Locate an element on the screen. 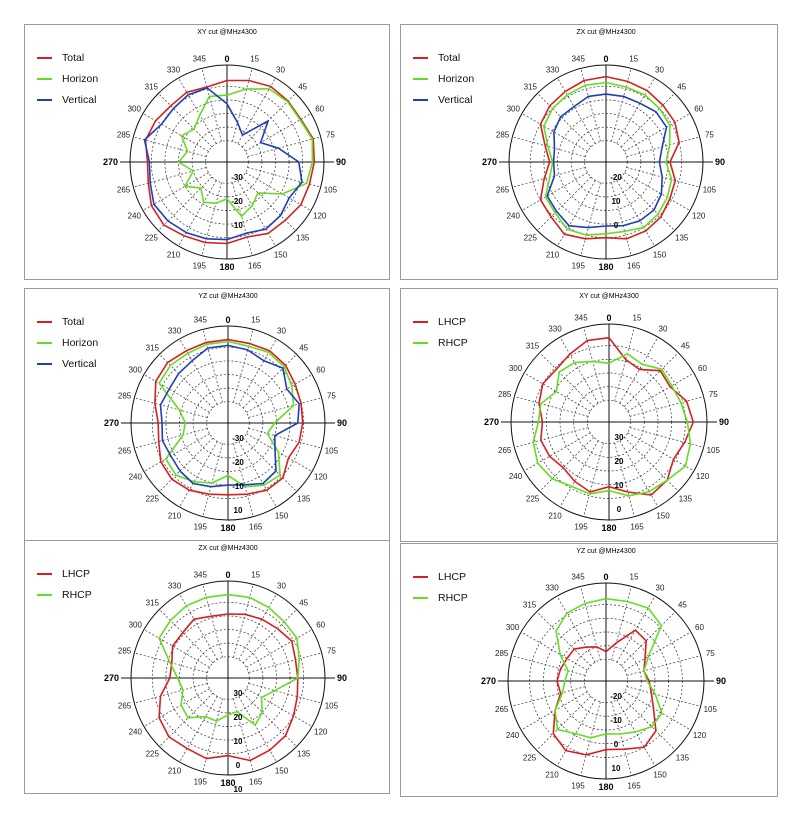 The image size is (800, 816). angle-label: 300 is located at coordinates (516, 368).